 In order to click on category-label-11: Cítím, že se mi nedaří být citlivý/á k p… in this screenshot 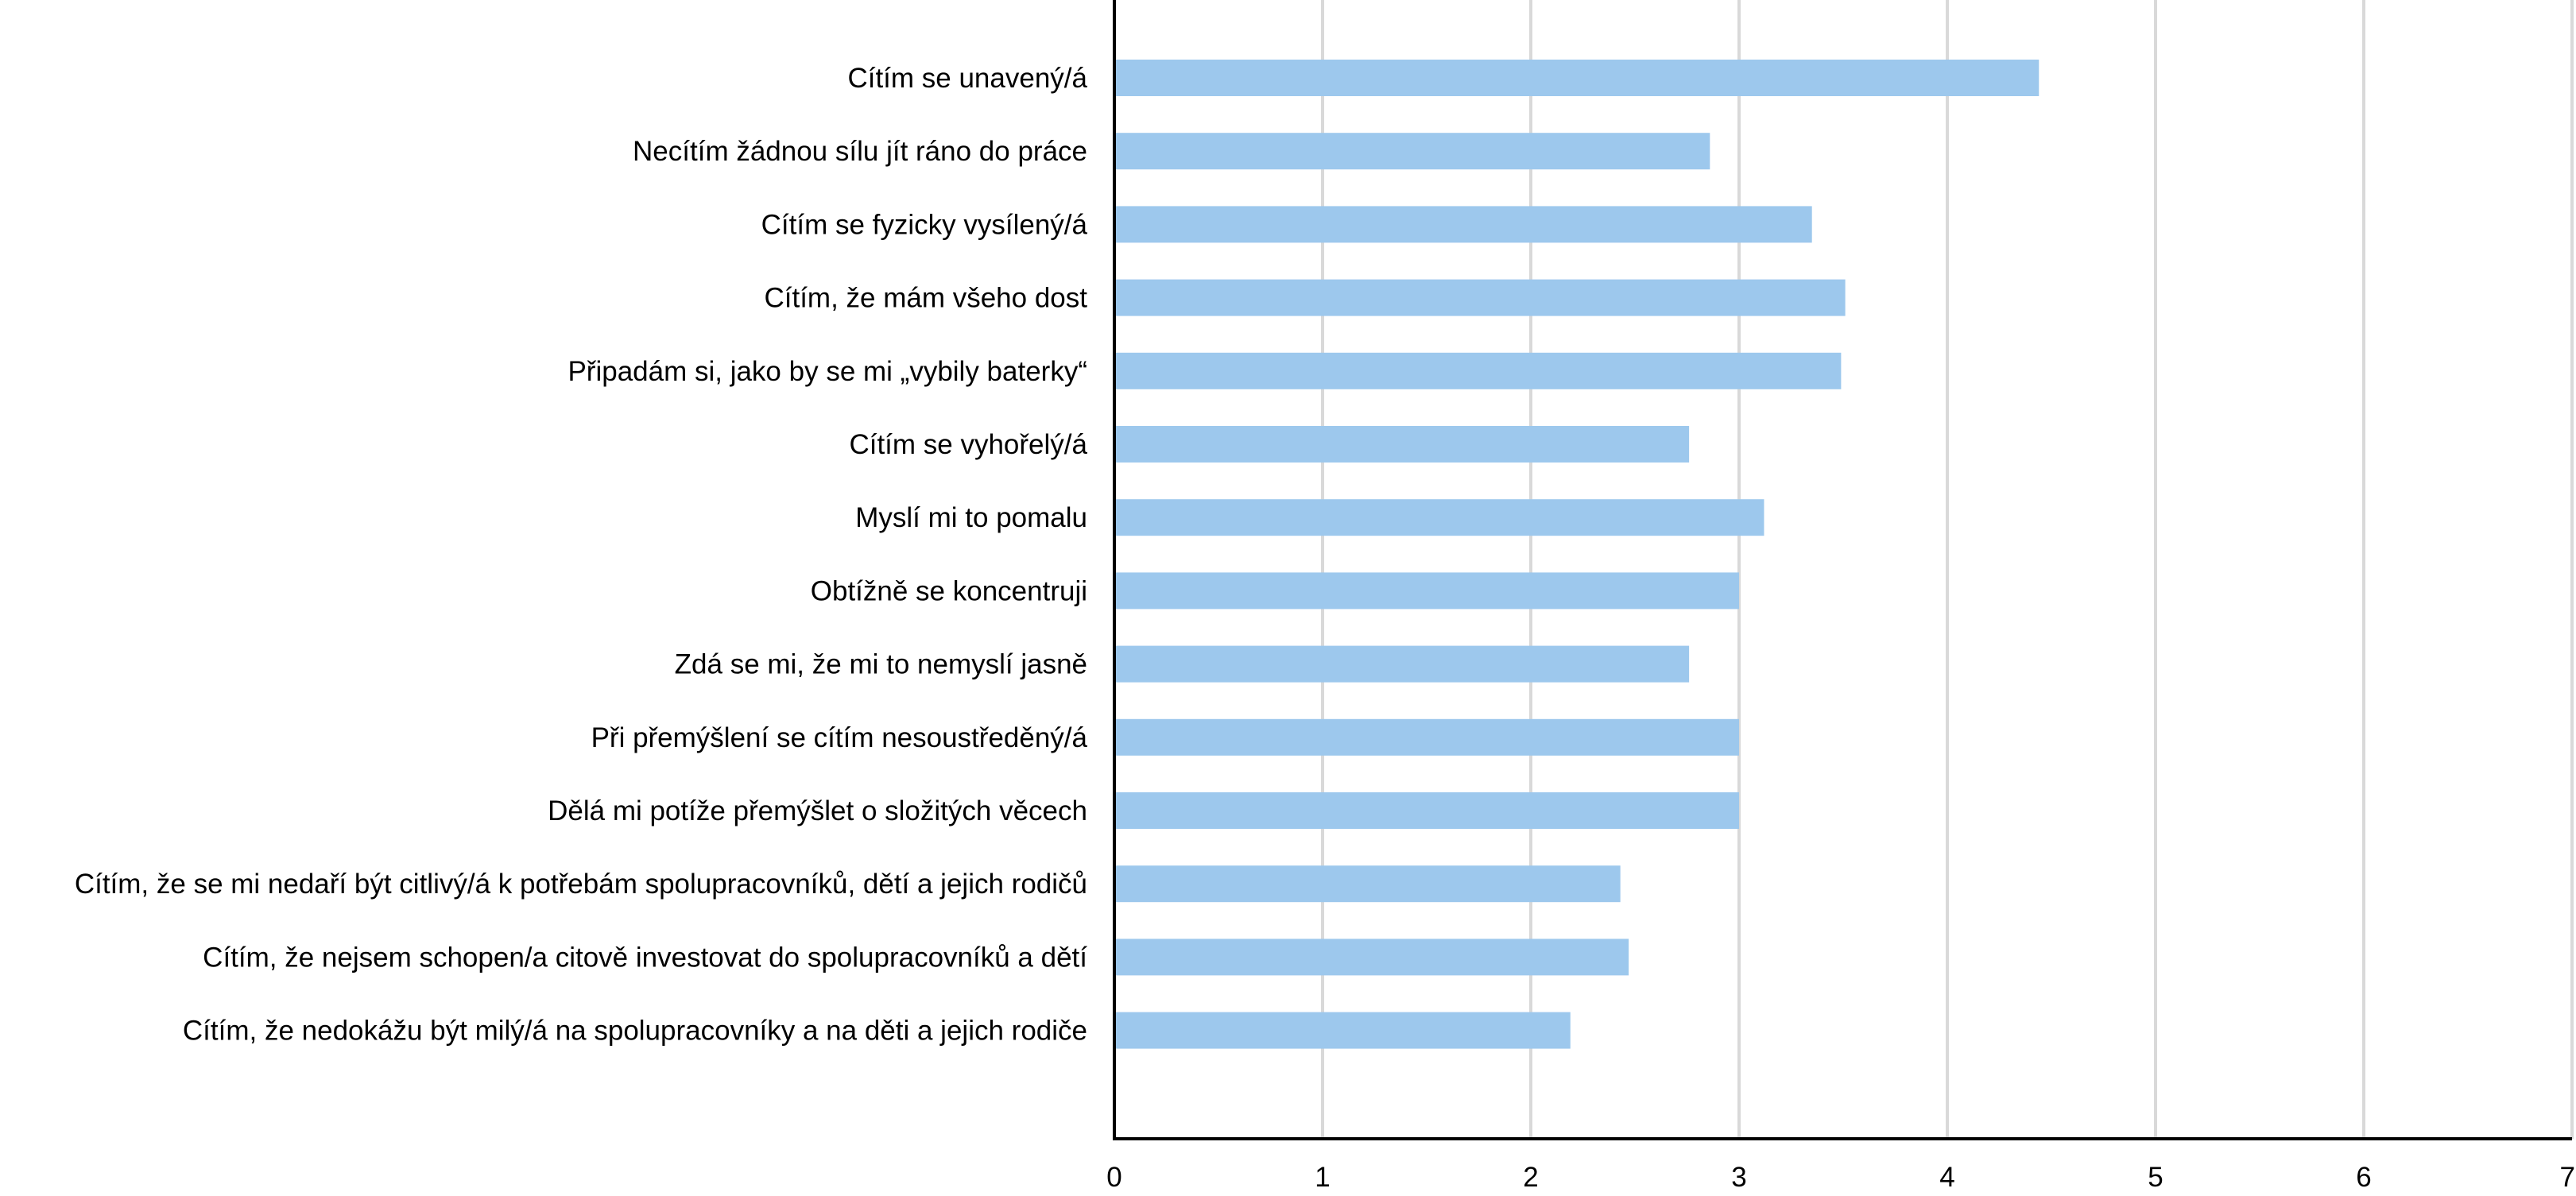, I will do `click(581, 885)`.